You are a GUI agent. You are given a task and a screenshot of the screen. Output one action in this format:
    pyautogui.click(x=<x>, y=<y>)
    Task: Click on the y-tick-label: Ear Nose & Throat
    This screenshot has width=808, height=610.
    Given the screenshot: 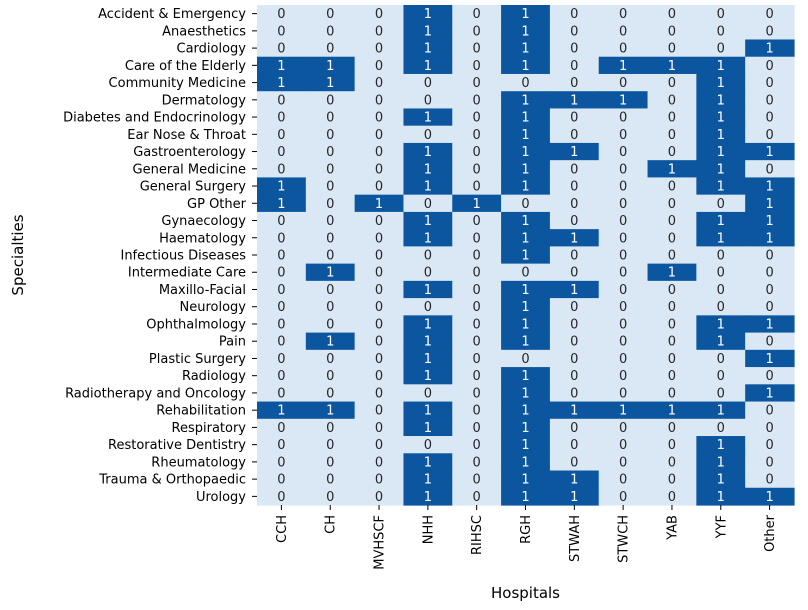 What is the action you would take?
    pyautogui.click(x=186, y=135)
    